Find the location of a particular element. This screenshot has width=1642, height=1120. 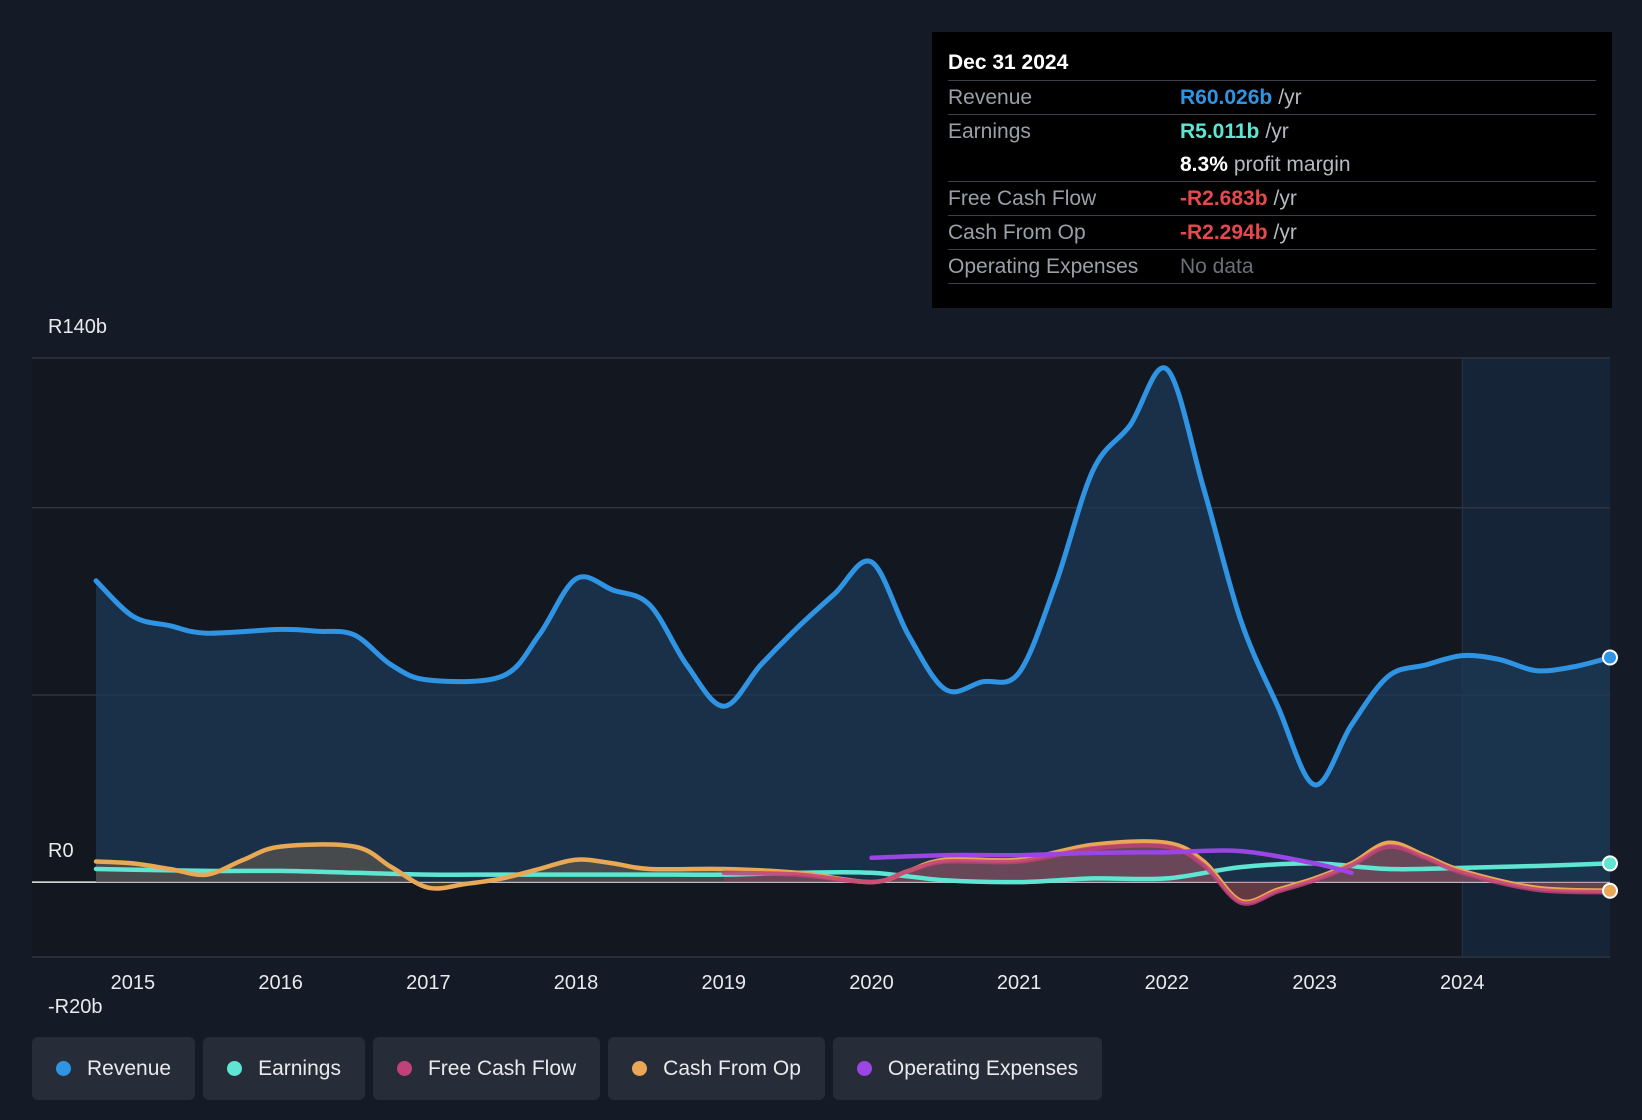

legend-item-earnings: Earnings is located at coordinates (284, 1068).